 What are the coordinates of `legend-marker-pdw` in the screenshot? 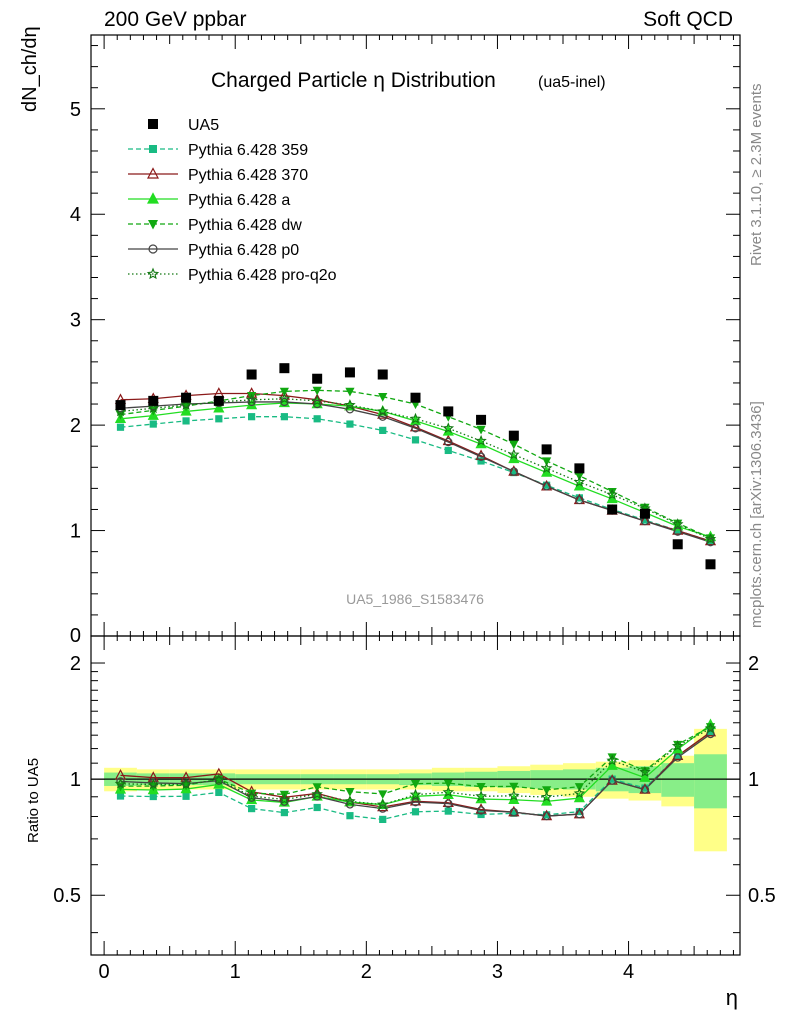 It's located at (153, 225).